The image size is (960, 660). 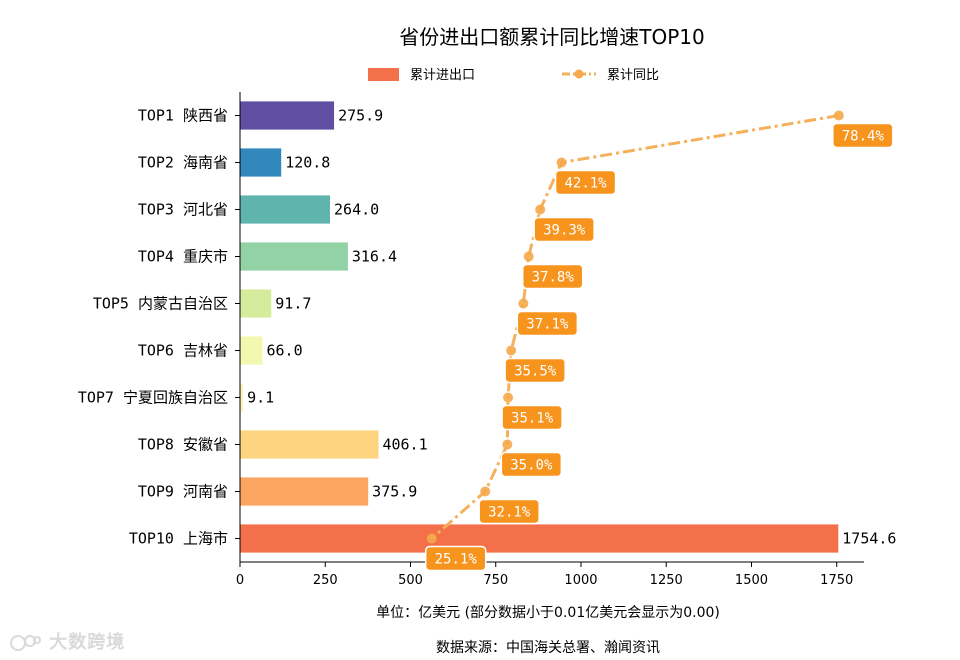 What do you see at coordinates (404, 445) in the screenshot?
I see `bar-value-label: 406.1` at bounding box center [404, 445].